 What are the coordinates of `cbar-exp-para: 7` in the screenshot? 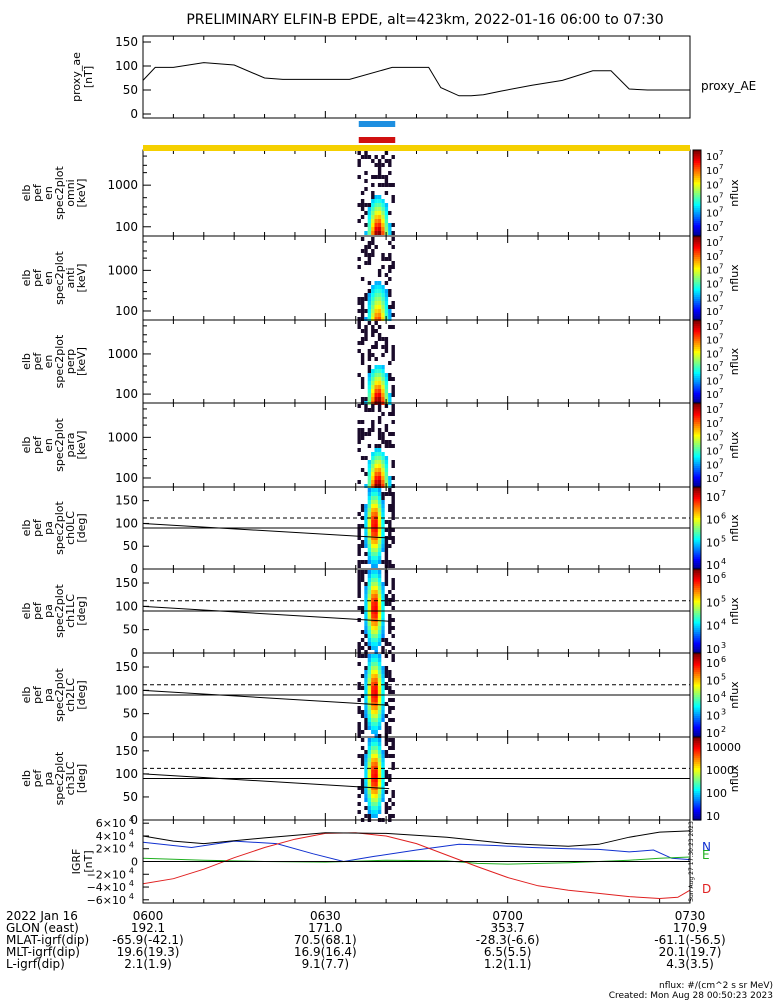 It's located at (721, 475).